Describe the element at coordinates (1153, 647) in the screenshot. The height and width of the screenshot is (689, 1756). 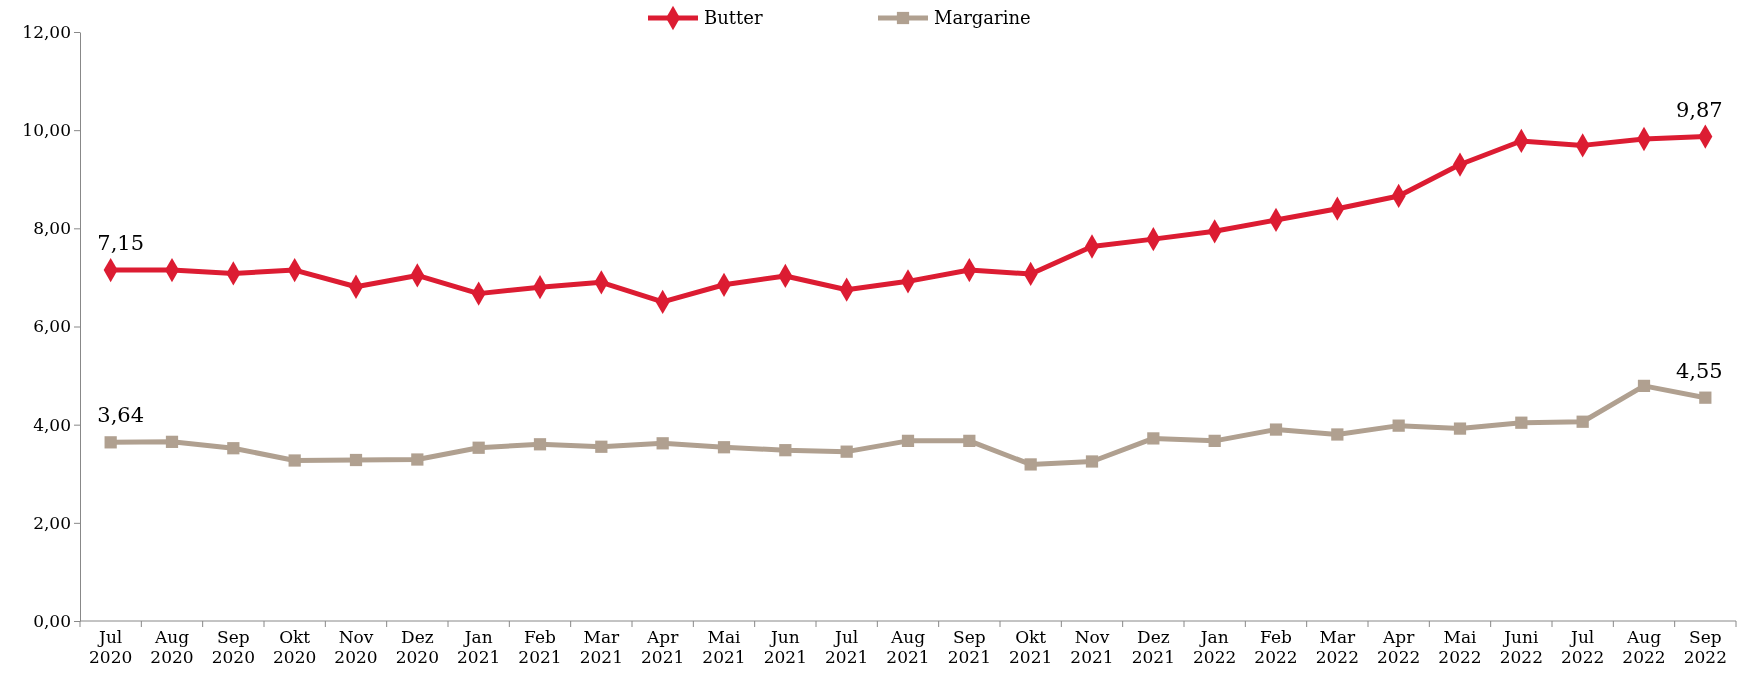
I see `x-tick-label: Dez 2021` at that location.